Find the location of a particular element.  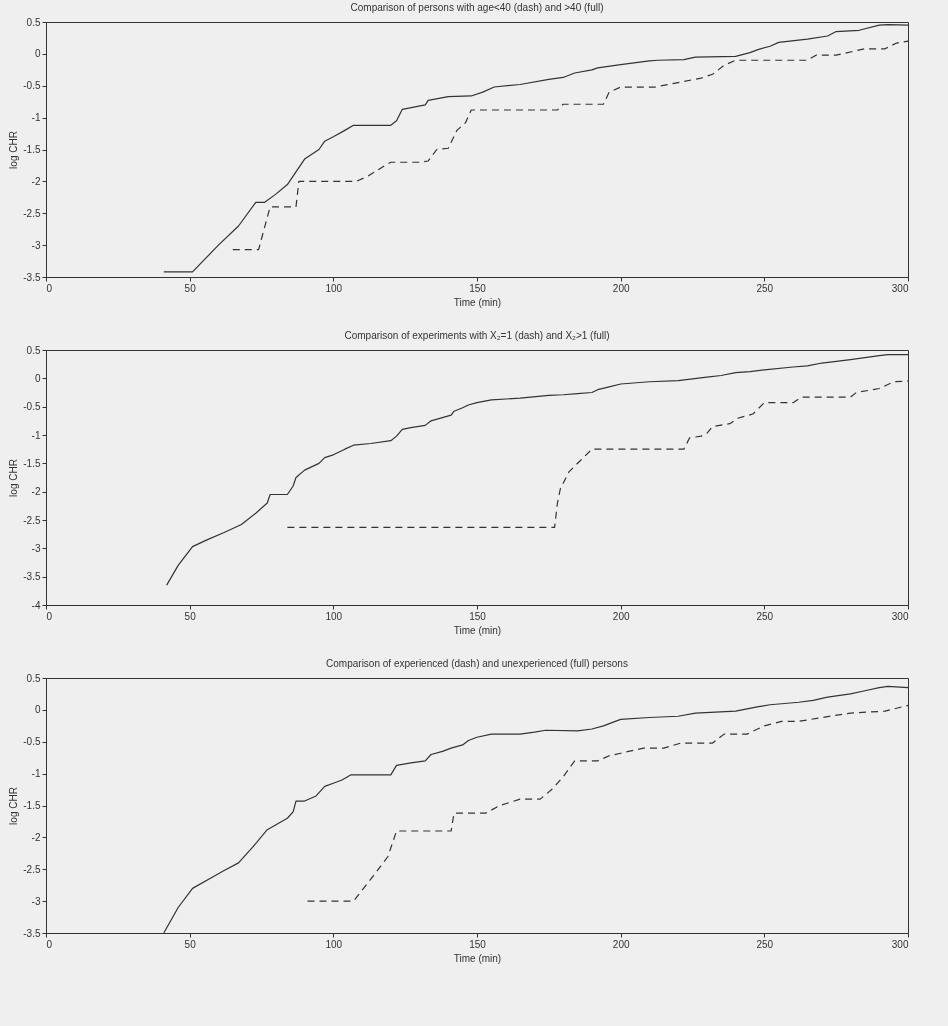

y-tick-label: -4 is located at coordinates (36, 605).